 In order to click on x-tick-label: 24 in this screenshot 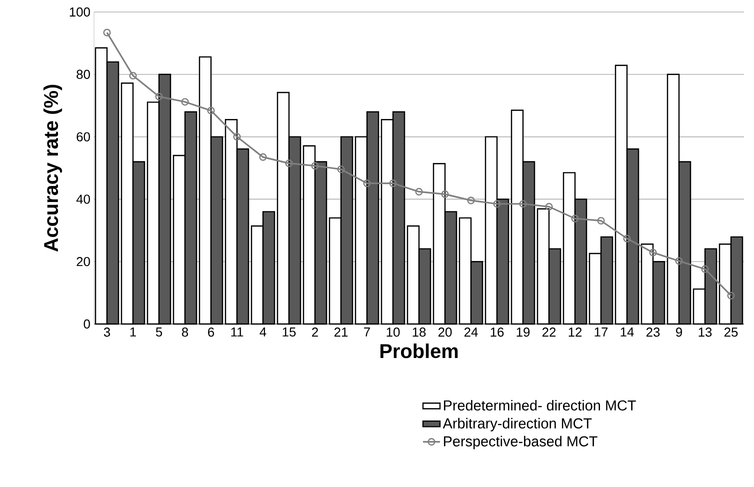, I will do `click(471, 332)`.